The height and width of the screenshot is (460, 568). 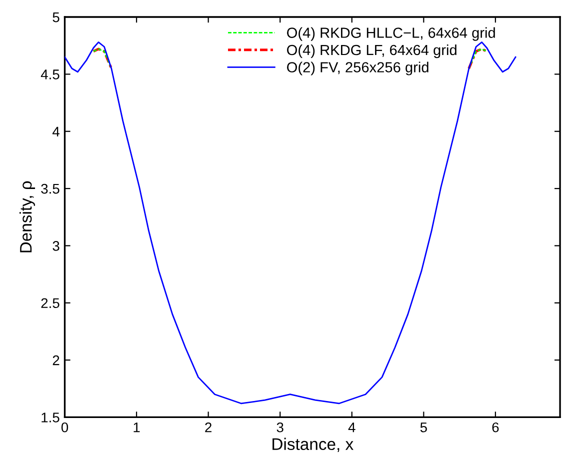 I want to click on y-tick-label: 5, so click(x=56, y=17).